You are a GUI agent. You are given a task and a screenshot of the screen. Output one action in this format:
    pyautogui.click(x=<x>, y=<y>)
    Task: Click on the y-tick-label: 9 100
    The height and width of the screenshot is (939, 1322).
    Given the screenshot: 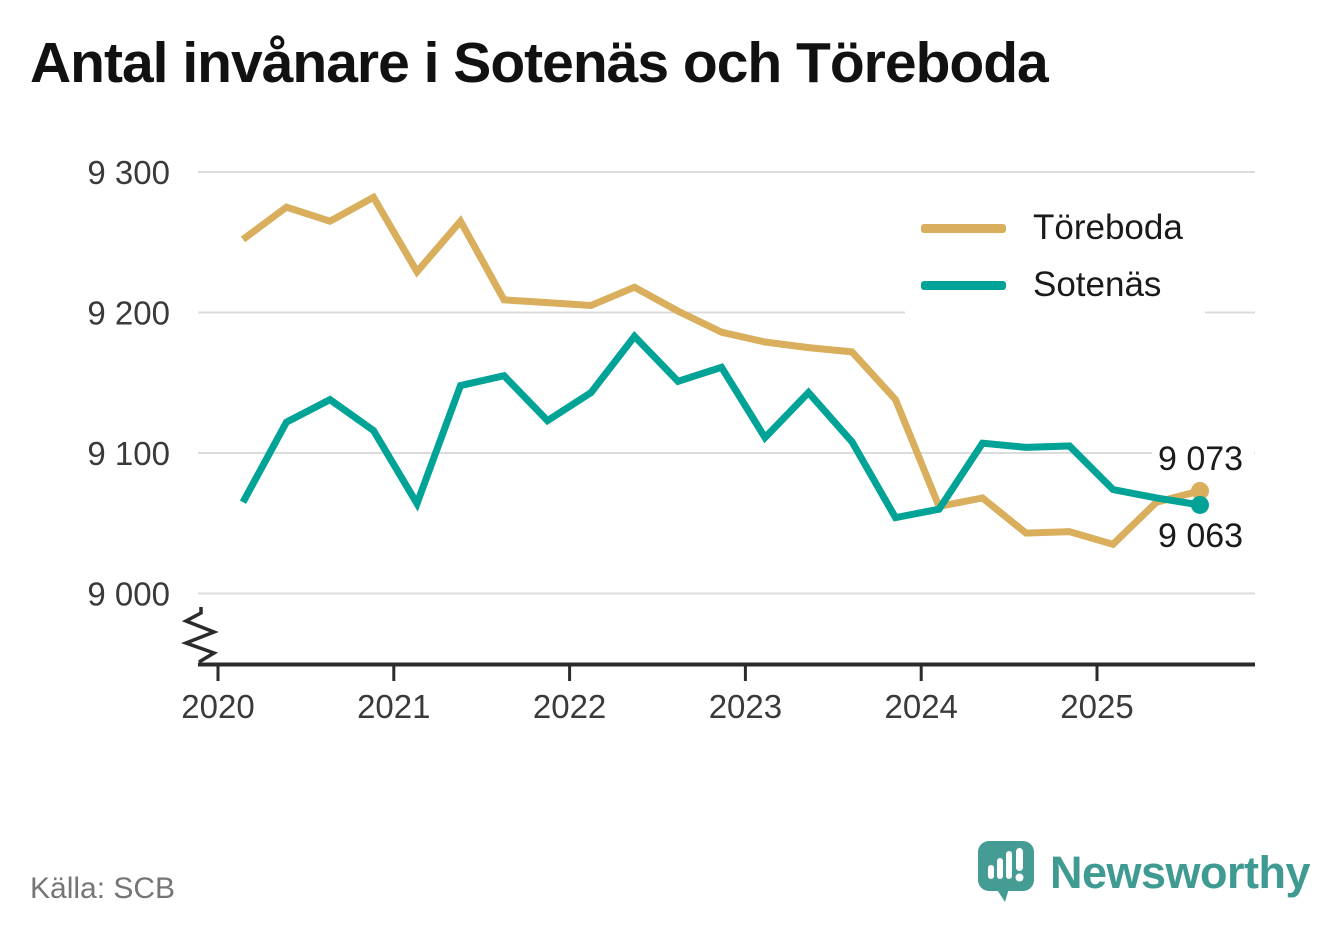 What is the action you would take?
    pyautogui.click(x=128, y=453)
    